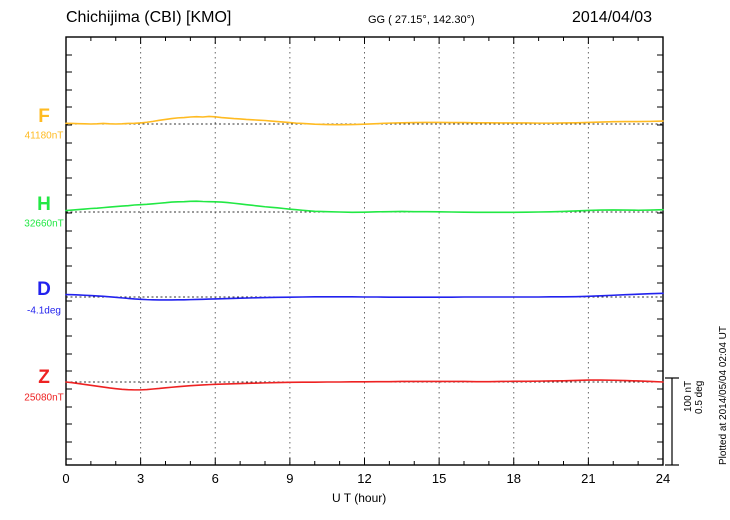 The height and width of the screenshot is (520, 730). What do you see at coordinates (612, 17) in the screenshot?
I see `observation-date: 2014/04/03` at bounding box center [612, 17].